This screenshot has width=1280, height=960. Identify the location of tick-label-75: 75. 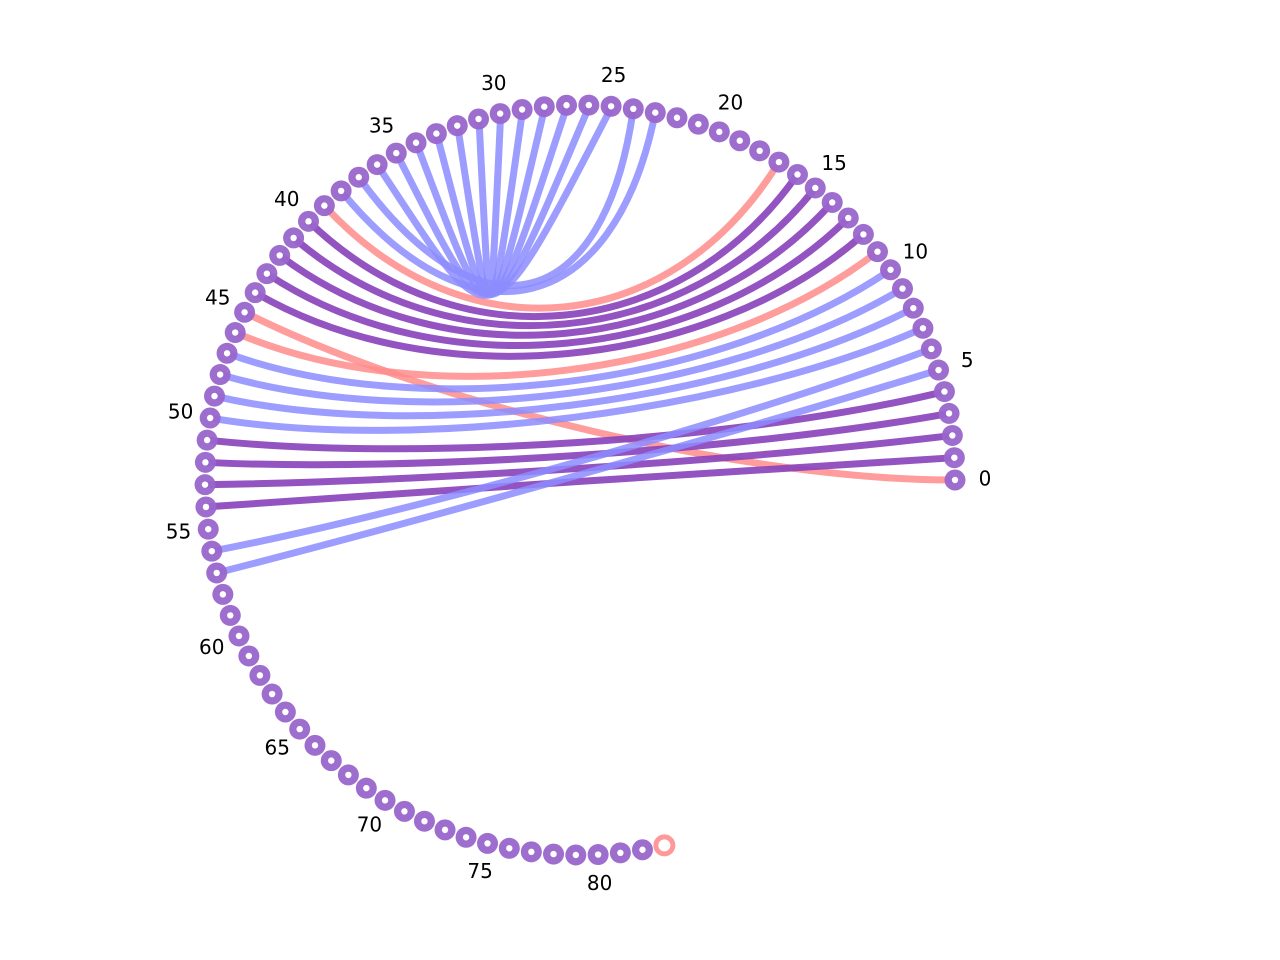
(479, 871).